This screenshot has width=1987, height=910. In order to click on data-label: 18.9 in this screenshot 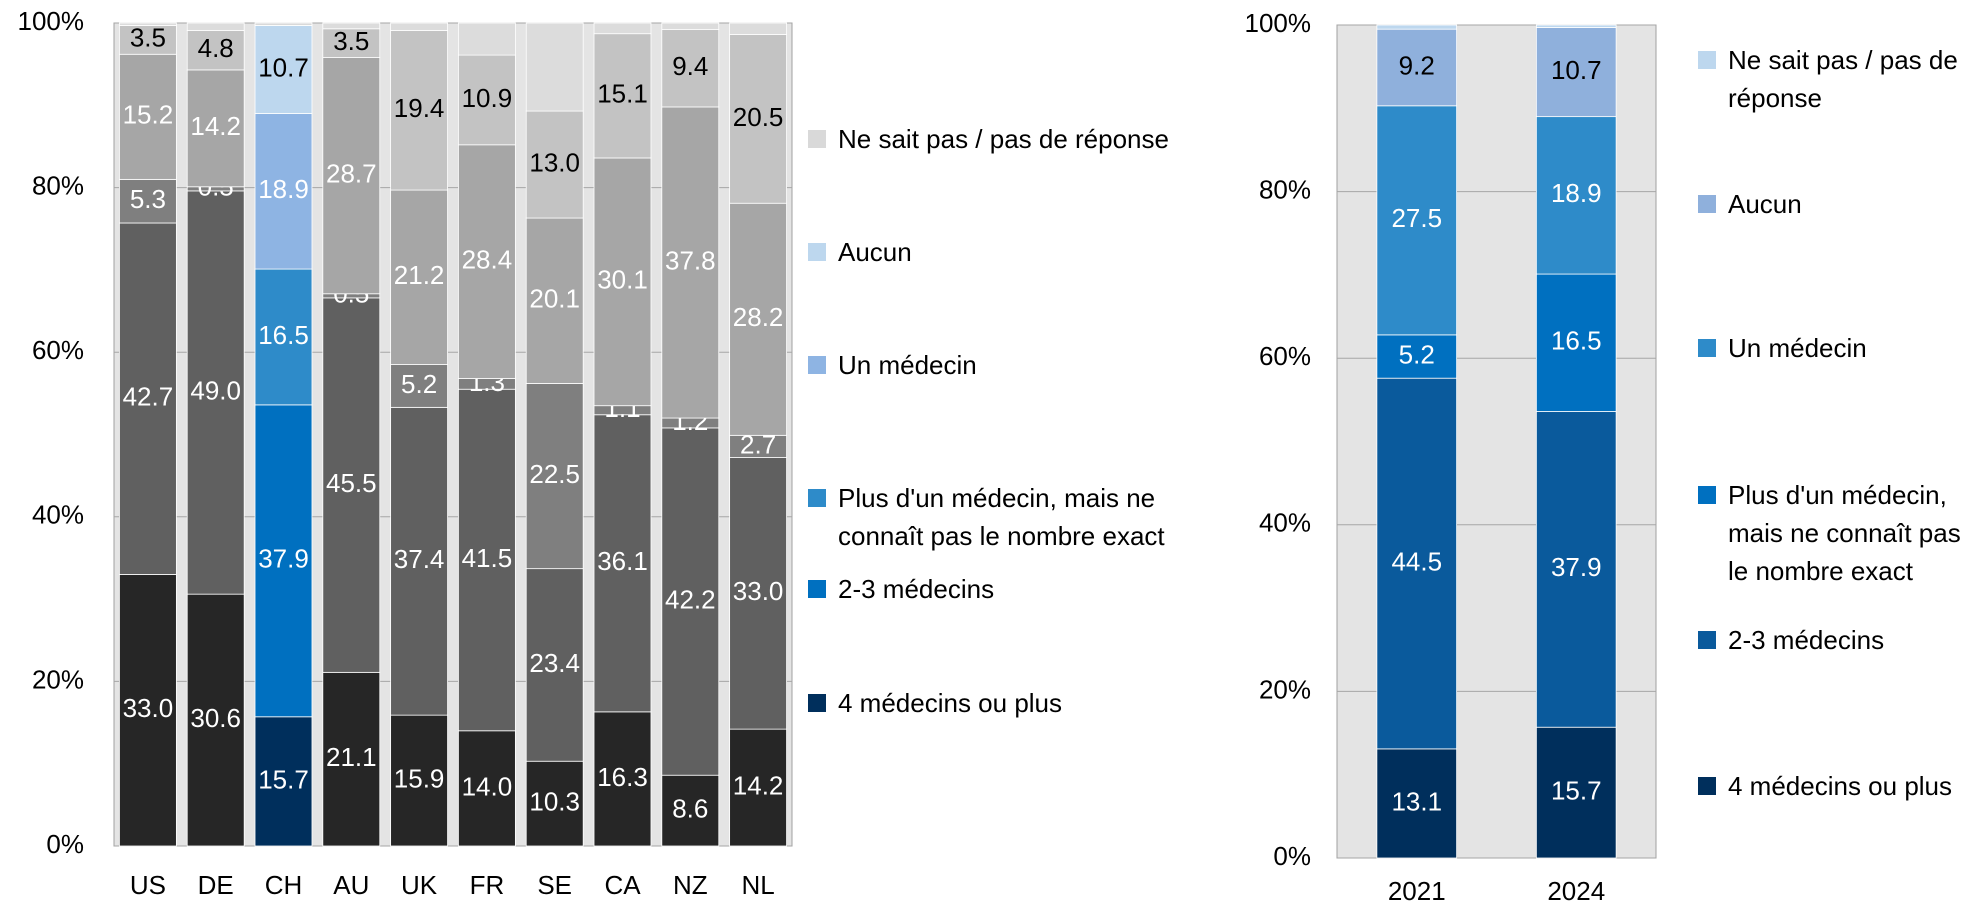, I will do `click(1576, 193)`.